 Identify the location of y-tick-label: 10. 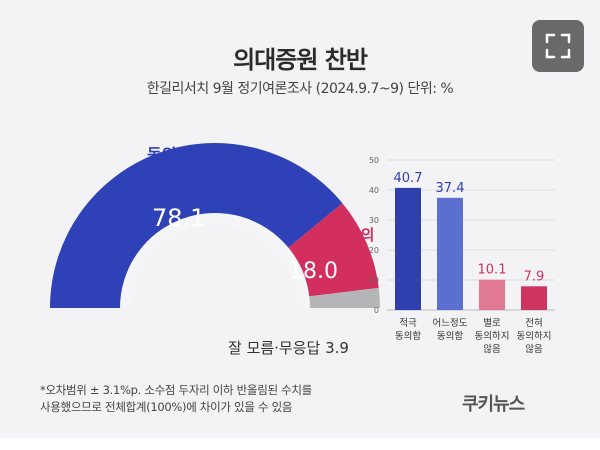
(374, 280).